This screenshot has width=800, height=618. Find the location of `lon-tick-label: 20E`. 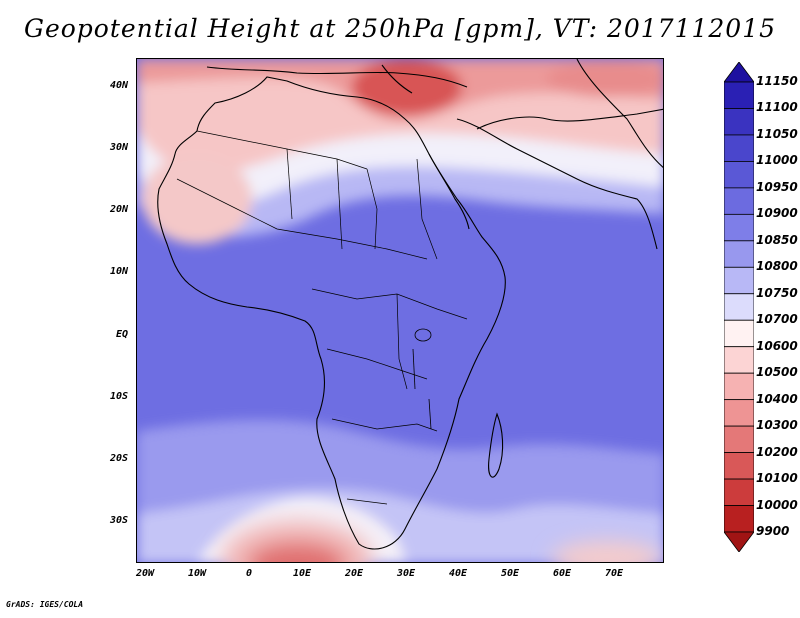

lon-tick-label: 20E is located at coordinates (354, 573).